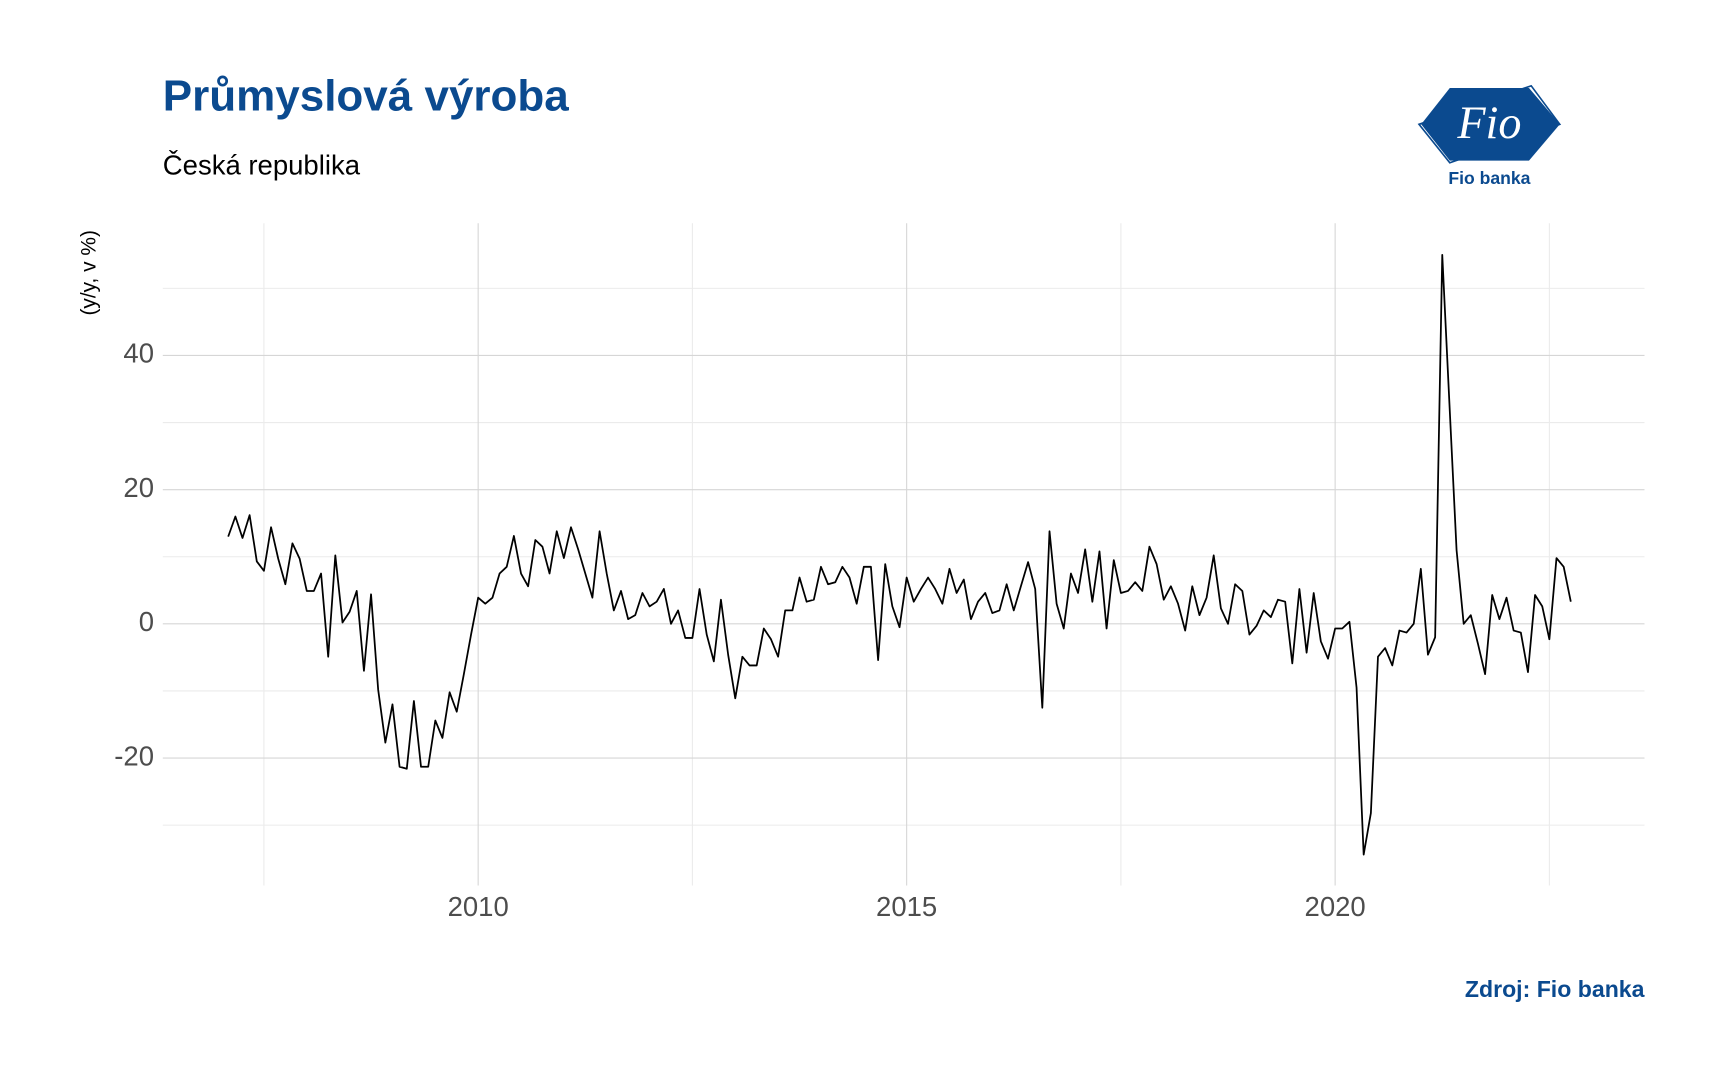  Describe the element at coordinates (1555, 989) in the screenshot. I see `source: Zdroj: Fio banka` at that location.